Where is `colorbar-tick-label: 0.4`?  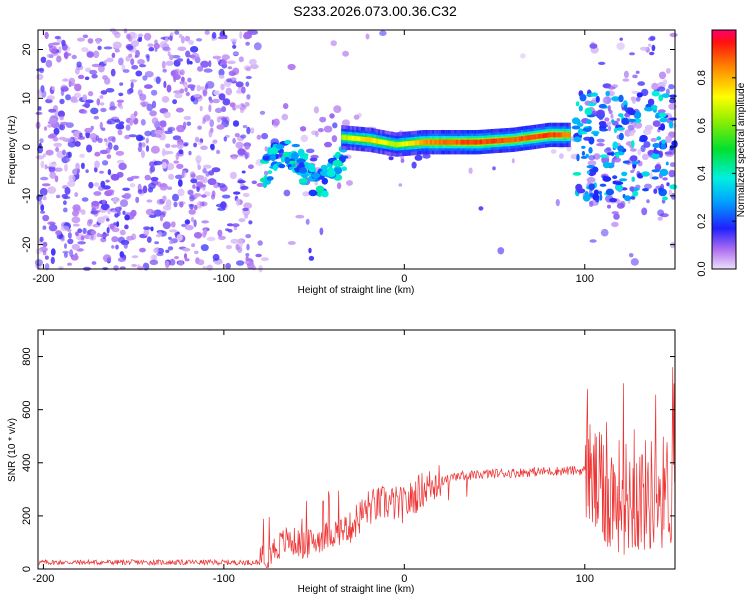 colorbar-tick-label: 0.4 is located at coordinates (702, 173).